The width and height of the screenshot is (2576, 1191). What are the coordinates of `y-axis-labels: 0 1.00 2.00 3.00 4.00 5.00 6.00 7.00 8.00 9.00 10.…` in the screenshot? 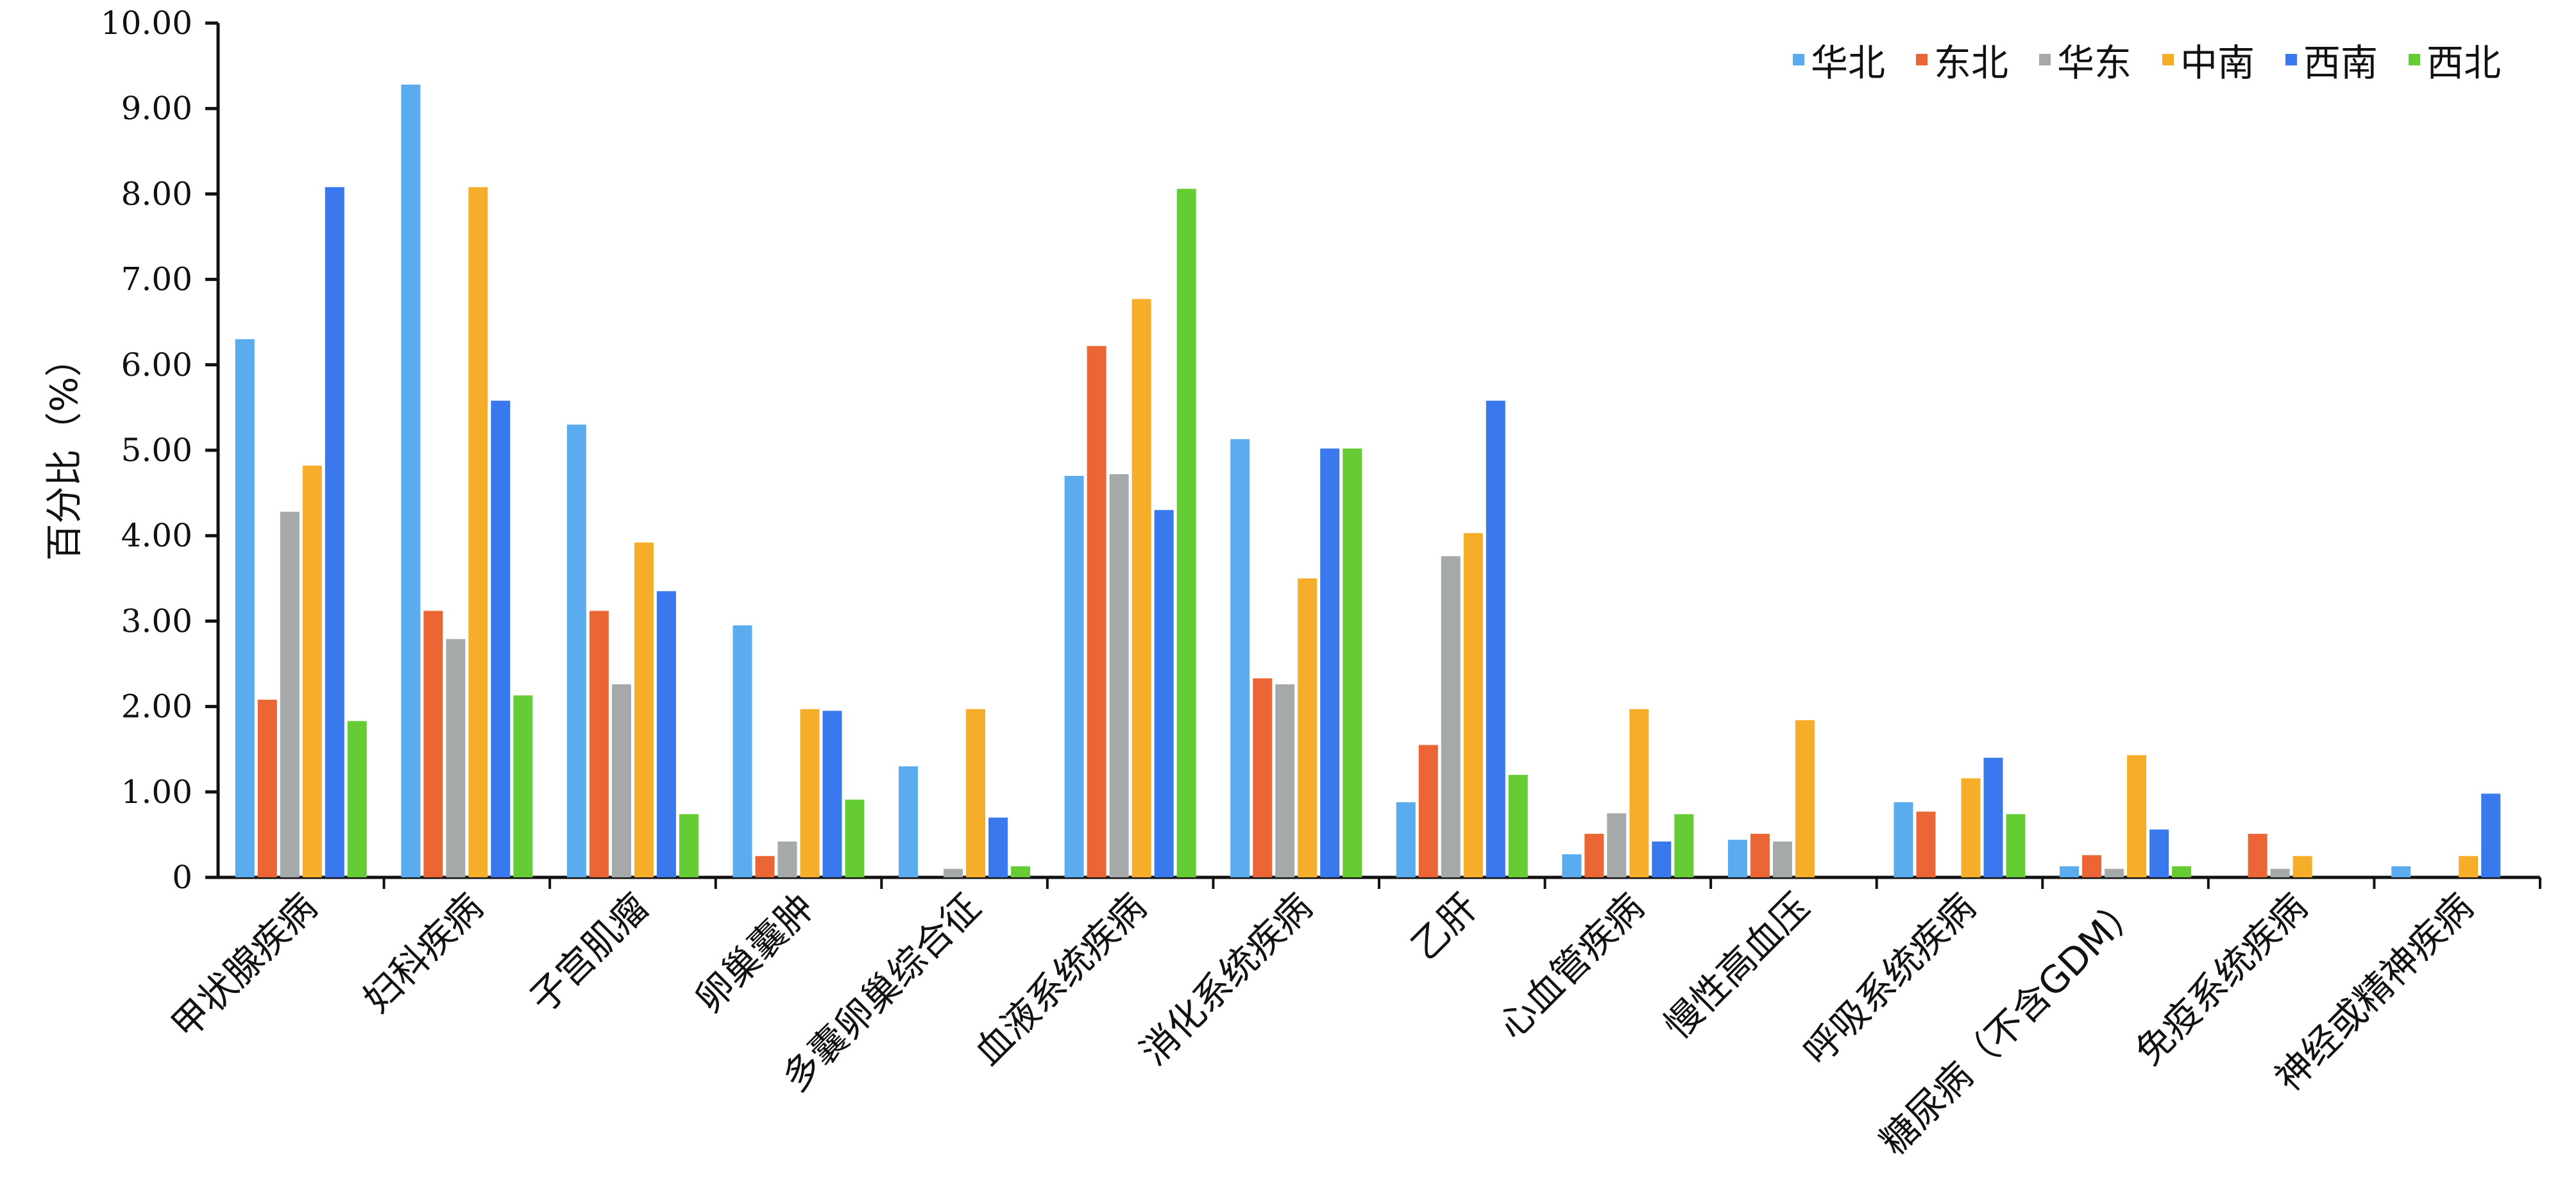 It's located at (146, 450).